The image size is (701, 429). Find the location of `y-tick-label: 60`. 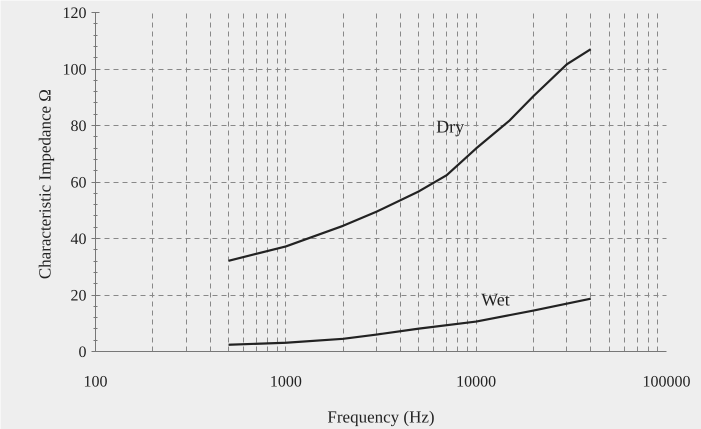

y-tick-label: 60 is located at coordinates (78, 183).